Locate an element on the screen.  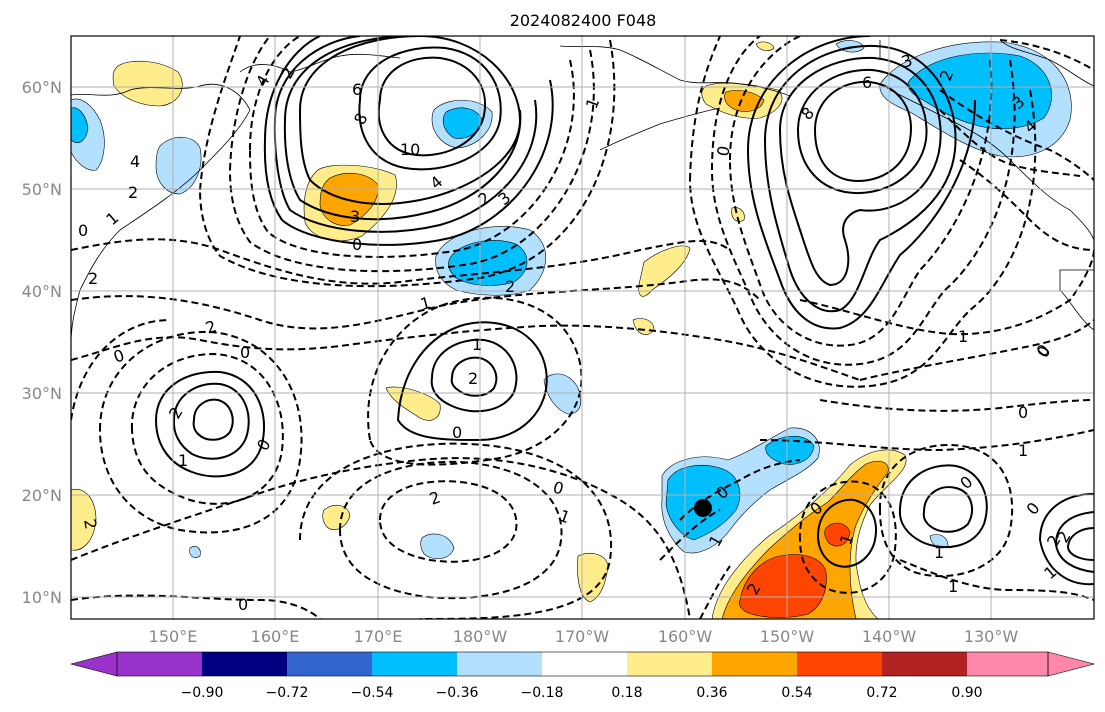
colorbar-tick-label: 0.18 is located at coordinates (626, 693).